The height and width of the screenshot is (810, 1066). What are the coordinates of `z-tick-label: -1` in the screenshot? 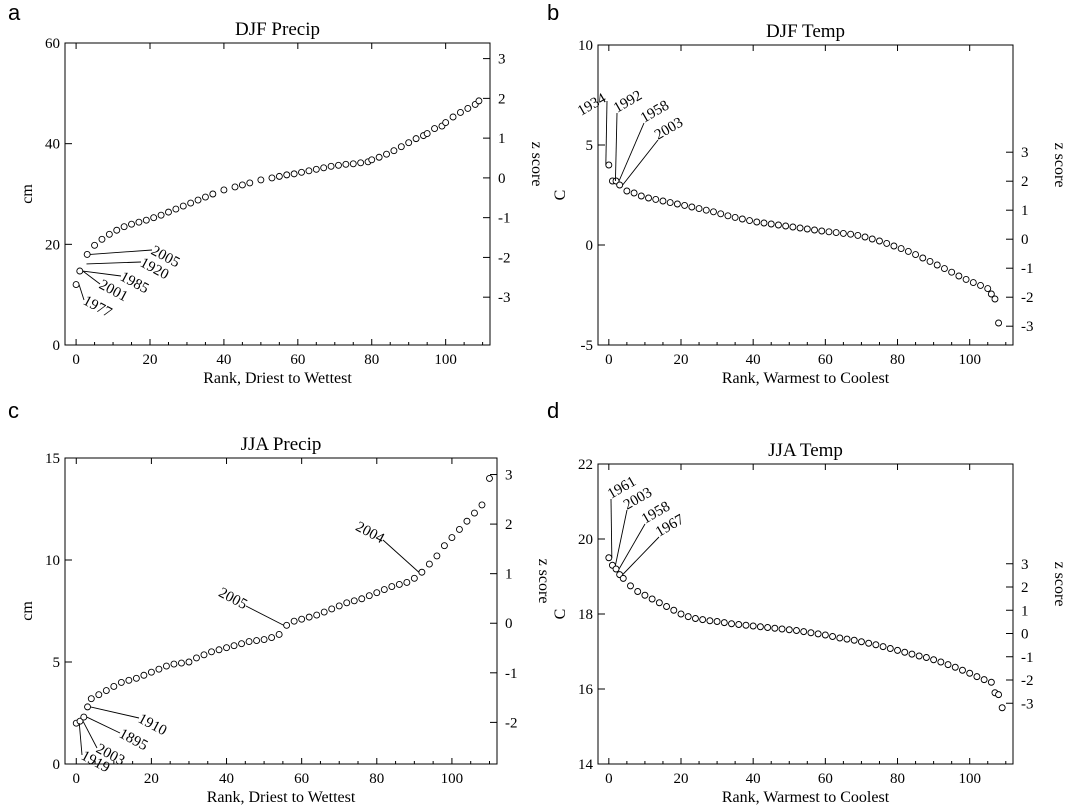 It's located at (1027, 269).